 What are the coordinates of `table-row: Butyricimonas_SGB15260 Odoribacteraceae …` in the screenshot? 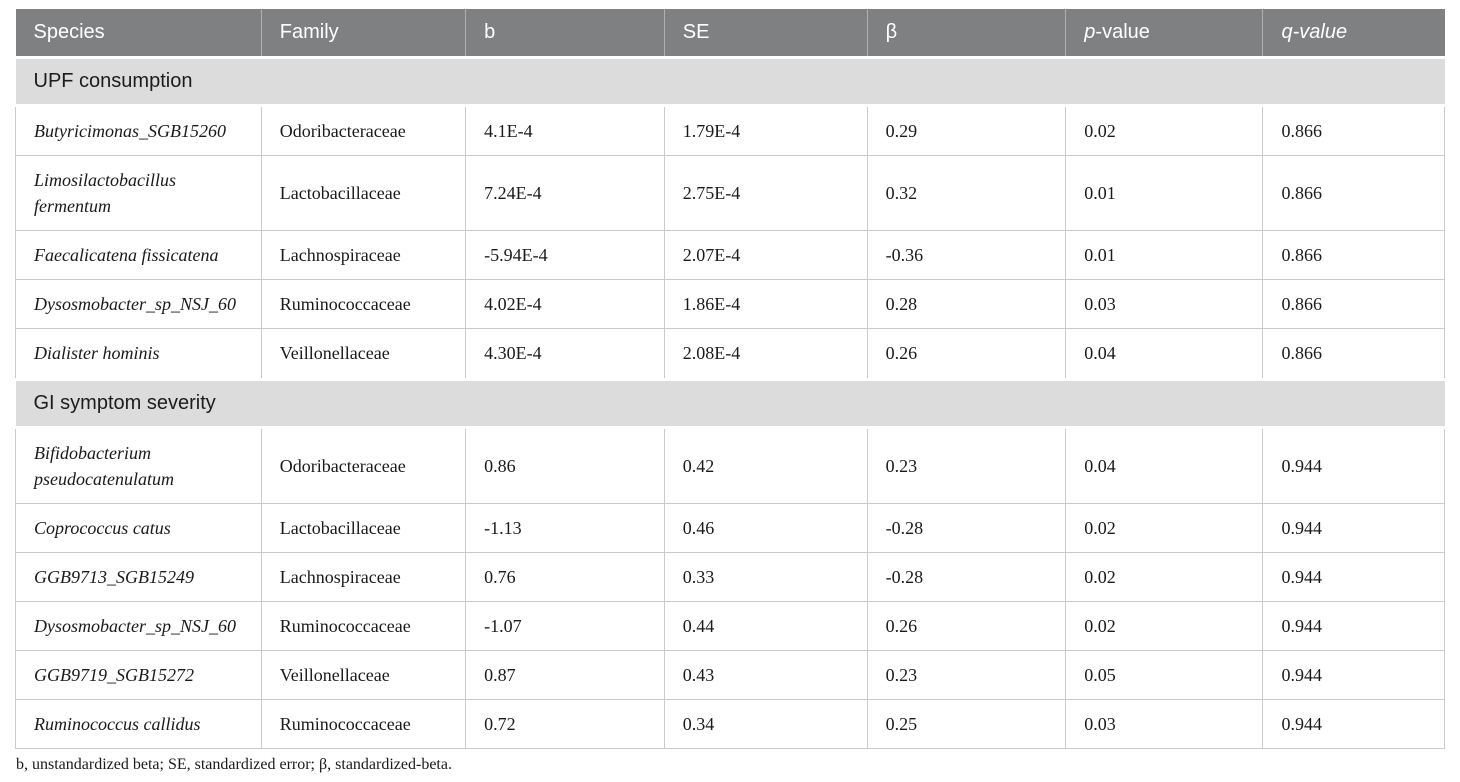 It's located at (730, 130).